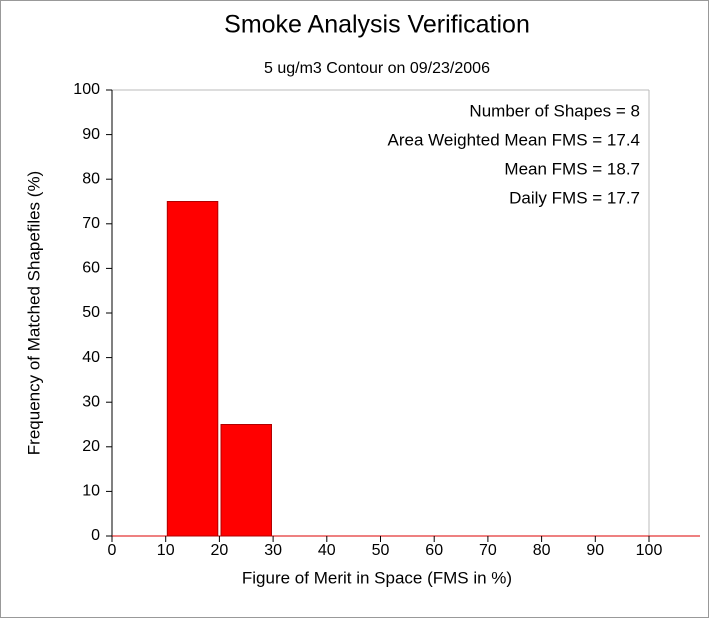  I want to click on y-tick-label: 60, so click(91, 268).